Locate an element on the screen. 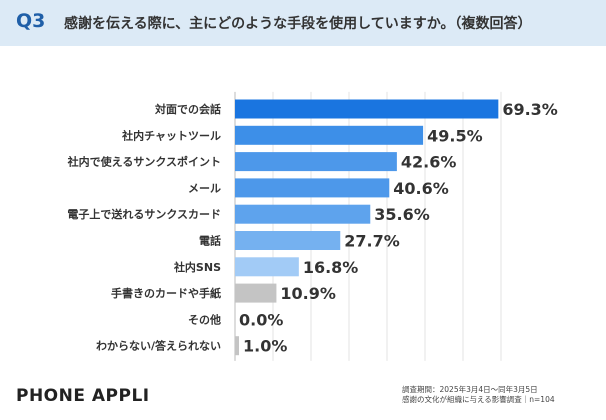 Image resolution: width=606 pixels, height=420 pixels. value-label: 35.6% is located at coordinates (402, 214).